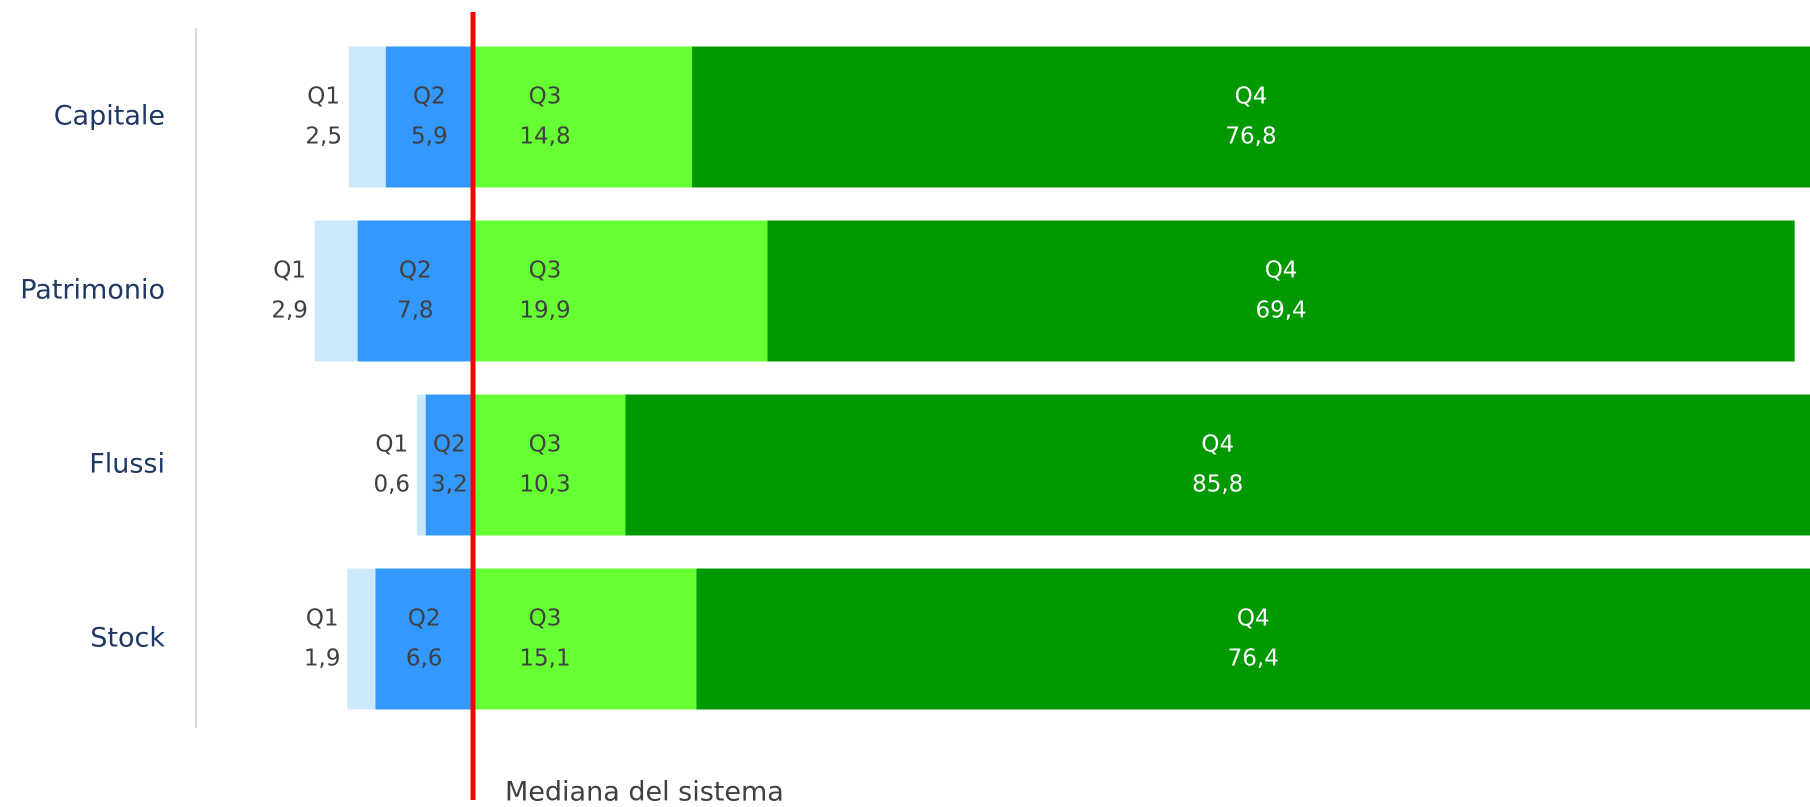 This screenshot has height=807, width=1810. I want to click on category-label: Capitale, so click(109, 116).